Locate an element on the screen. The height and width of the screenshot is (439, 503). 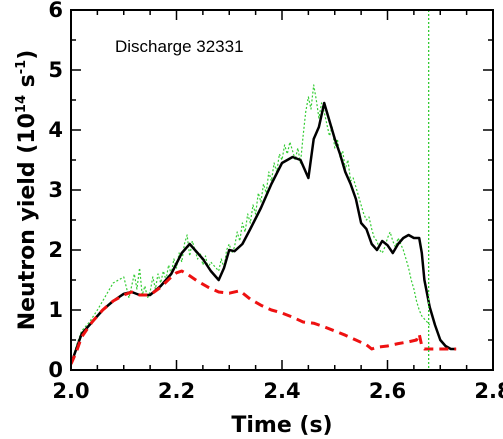
y-axis-title-end: ) is located at coordinates (27, 55).